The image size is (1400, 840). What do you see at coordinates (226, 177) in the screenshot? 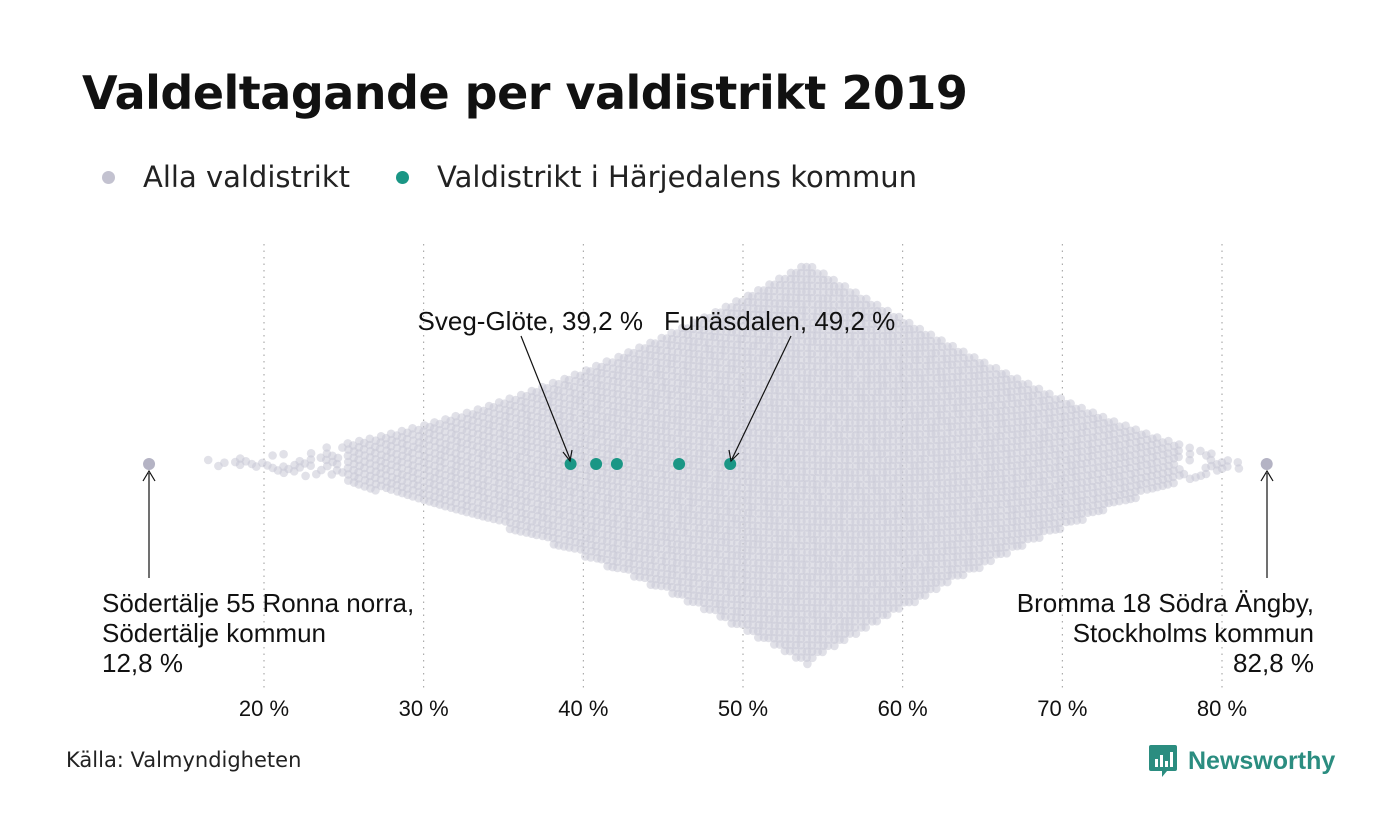
I see `legend-item-all: Alla valdistrikt` at bounding box center [226, 177].